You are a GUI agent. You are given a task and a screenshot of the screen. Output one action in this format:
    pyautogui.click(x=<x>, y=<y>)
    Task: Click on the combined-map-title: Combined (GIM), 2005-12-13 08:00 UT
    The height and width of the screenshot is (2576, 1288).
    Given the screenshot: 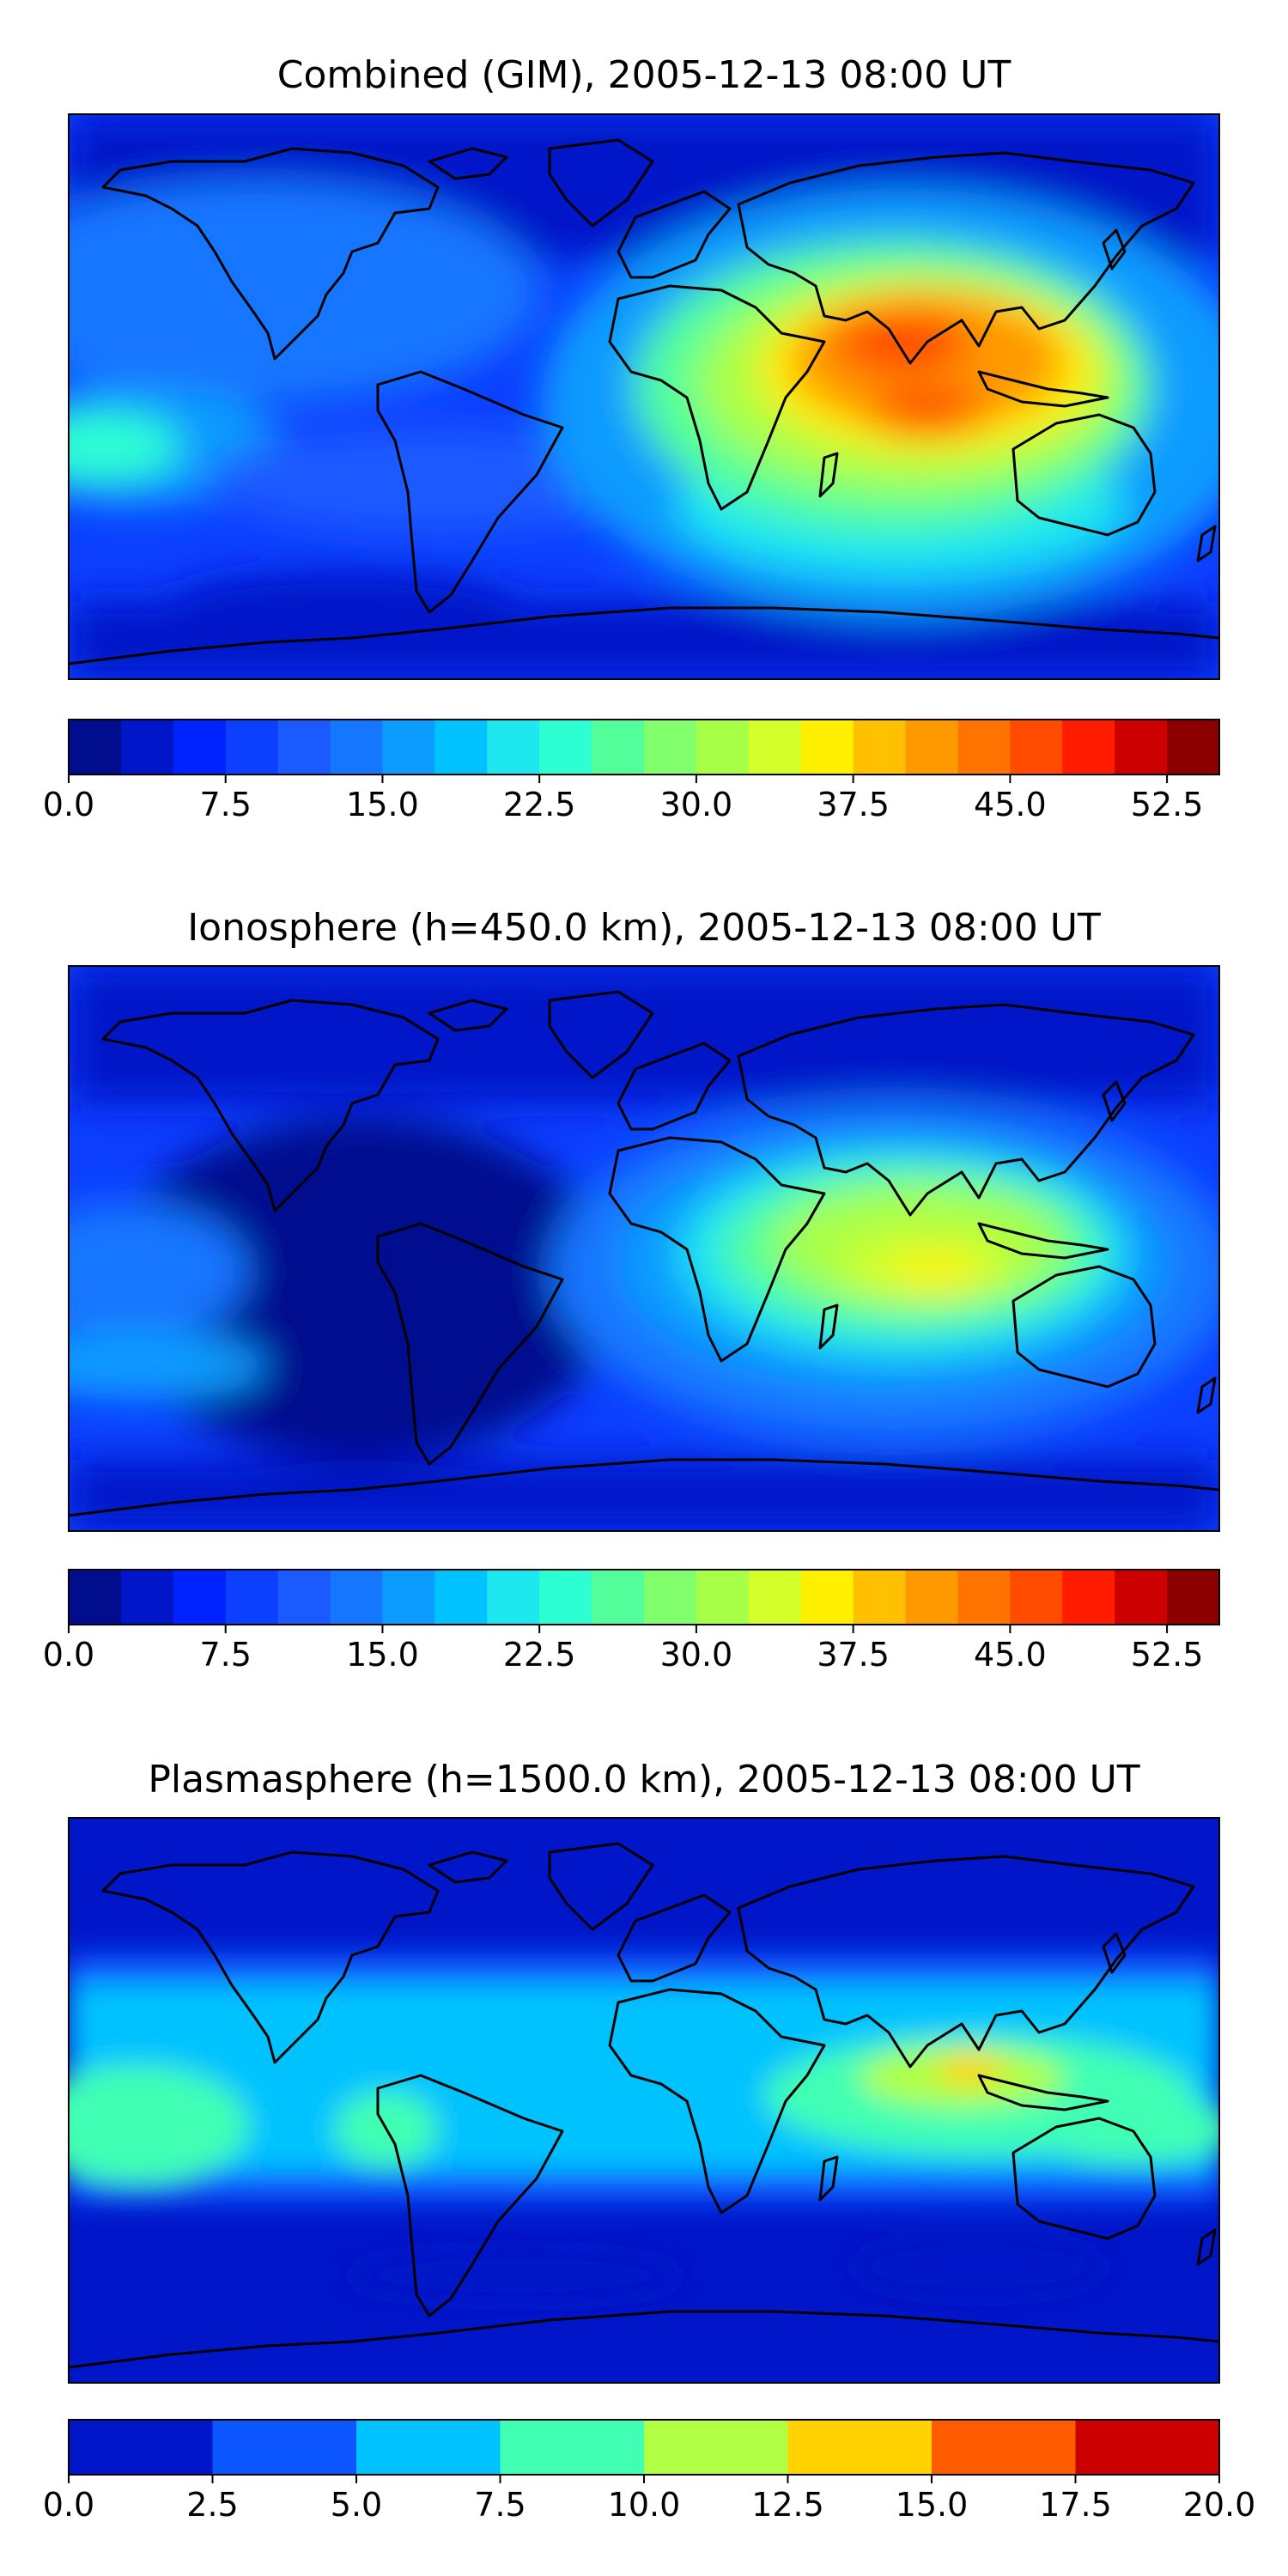 What is the action you would take?
    pyautogui.click(x=644, y=75)
    